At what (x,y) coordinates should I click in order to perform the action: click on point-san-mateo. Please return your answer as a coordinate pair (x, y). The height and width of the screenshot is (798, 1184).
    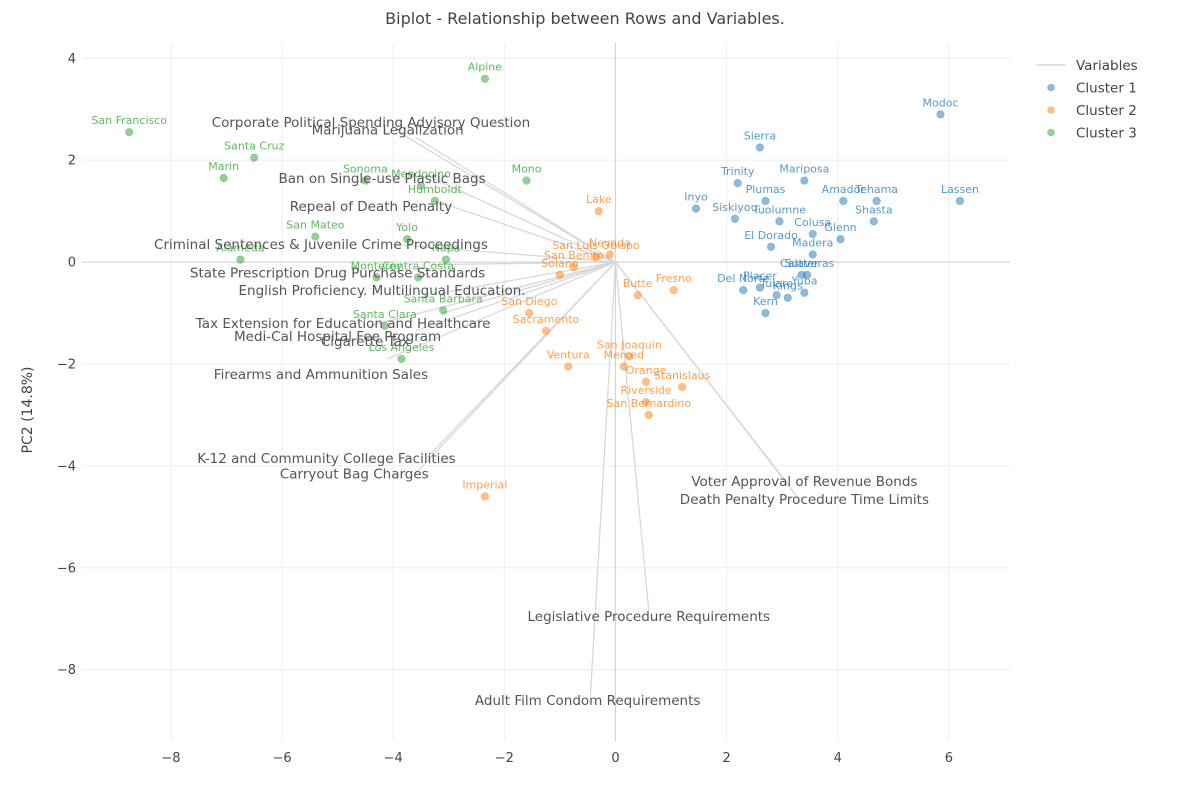
    Looking at the image, I should click on (315, 236).